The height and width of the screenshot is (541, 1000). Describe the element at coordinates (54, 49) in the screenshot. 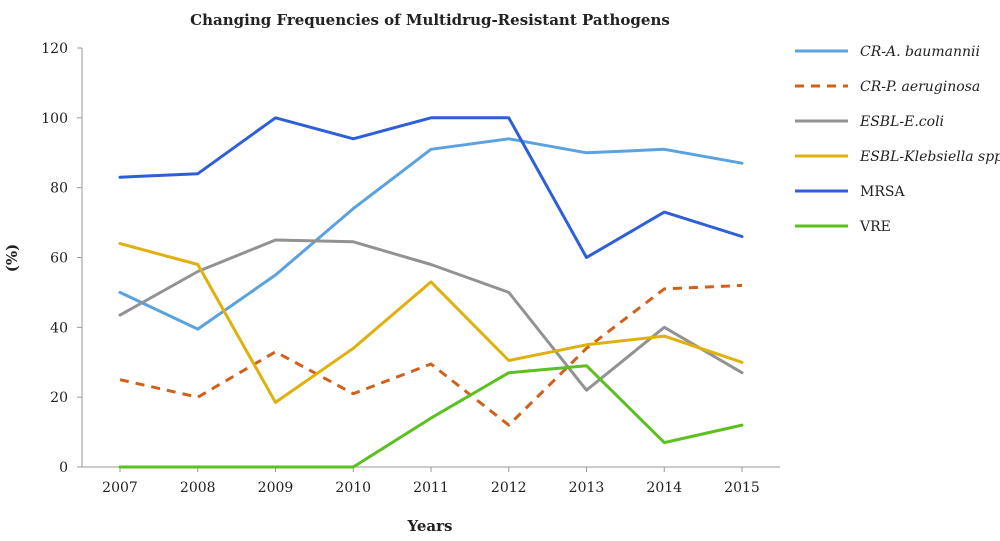

I see `y-tick-label: 120` at that location.